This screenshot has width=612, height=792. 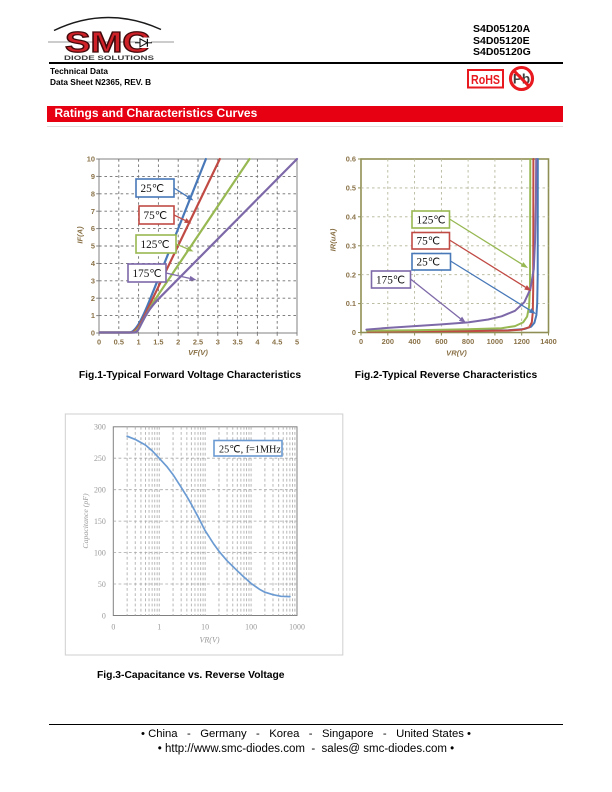 What do you see at coordinates (441, 341) in the screenshot?
I see `svg-text: 600` at bounding box center [441, 341].